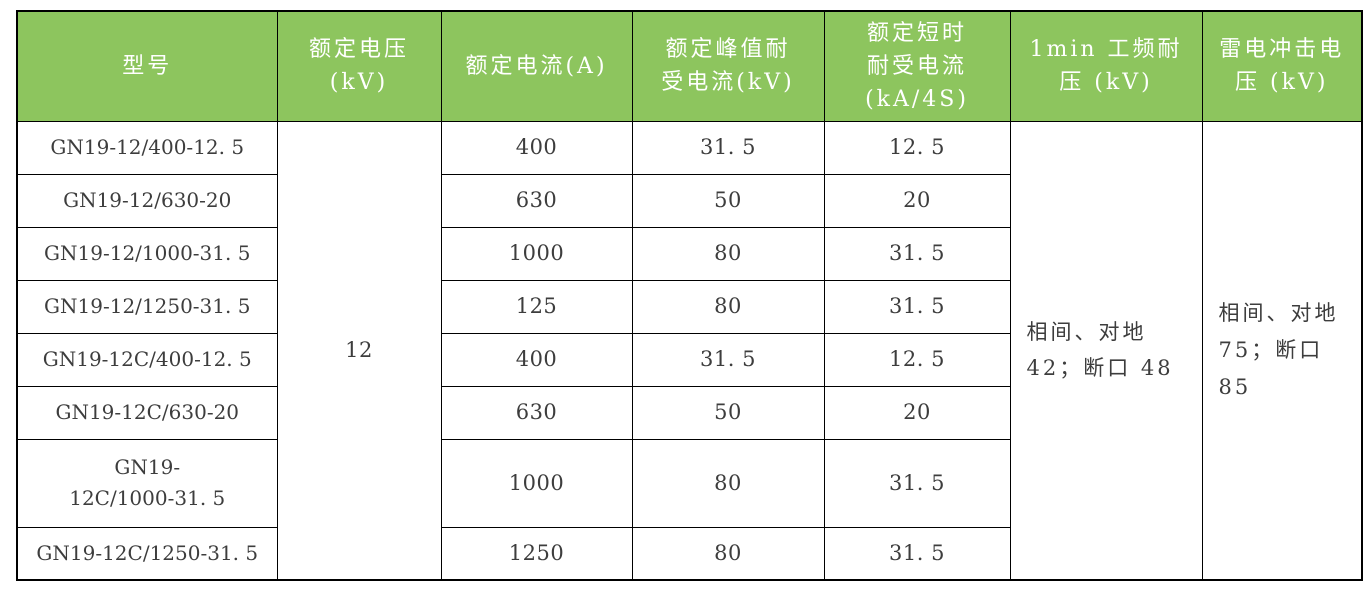 This screenshot has width=1366, height=590. I want to click on cell-model: GN19- 12C/1000-31. 5, so click(147, 483).